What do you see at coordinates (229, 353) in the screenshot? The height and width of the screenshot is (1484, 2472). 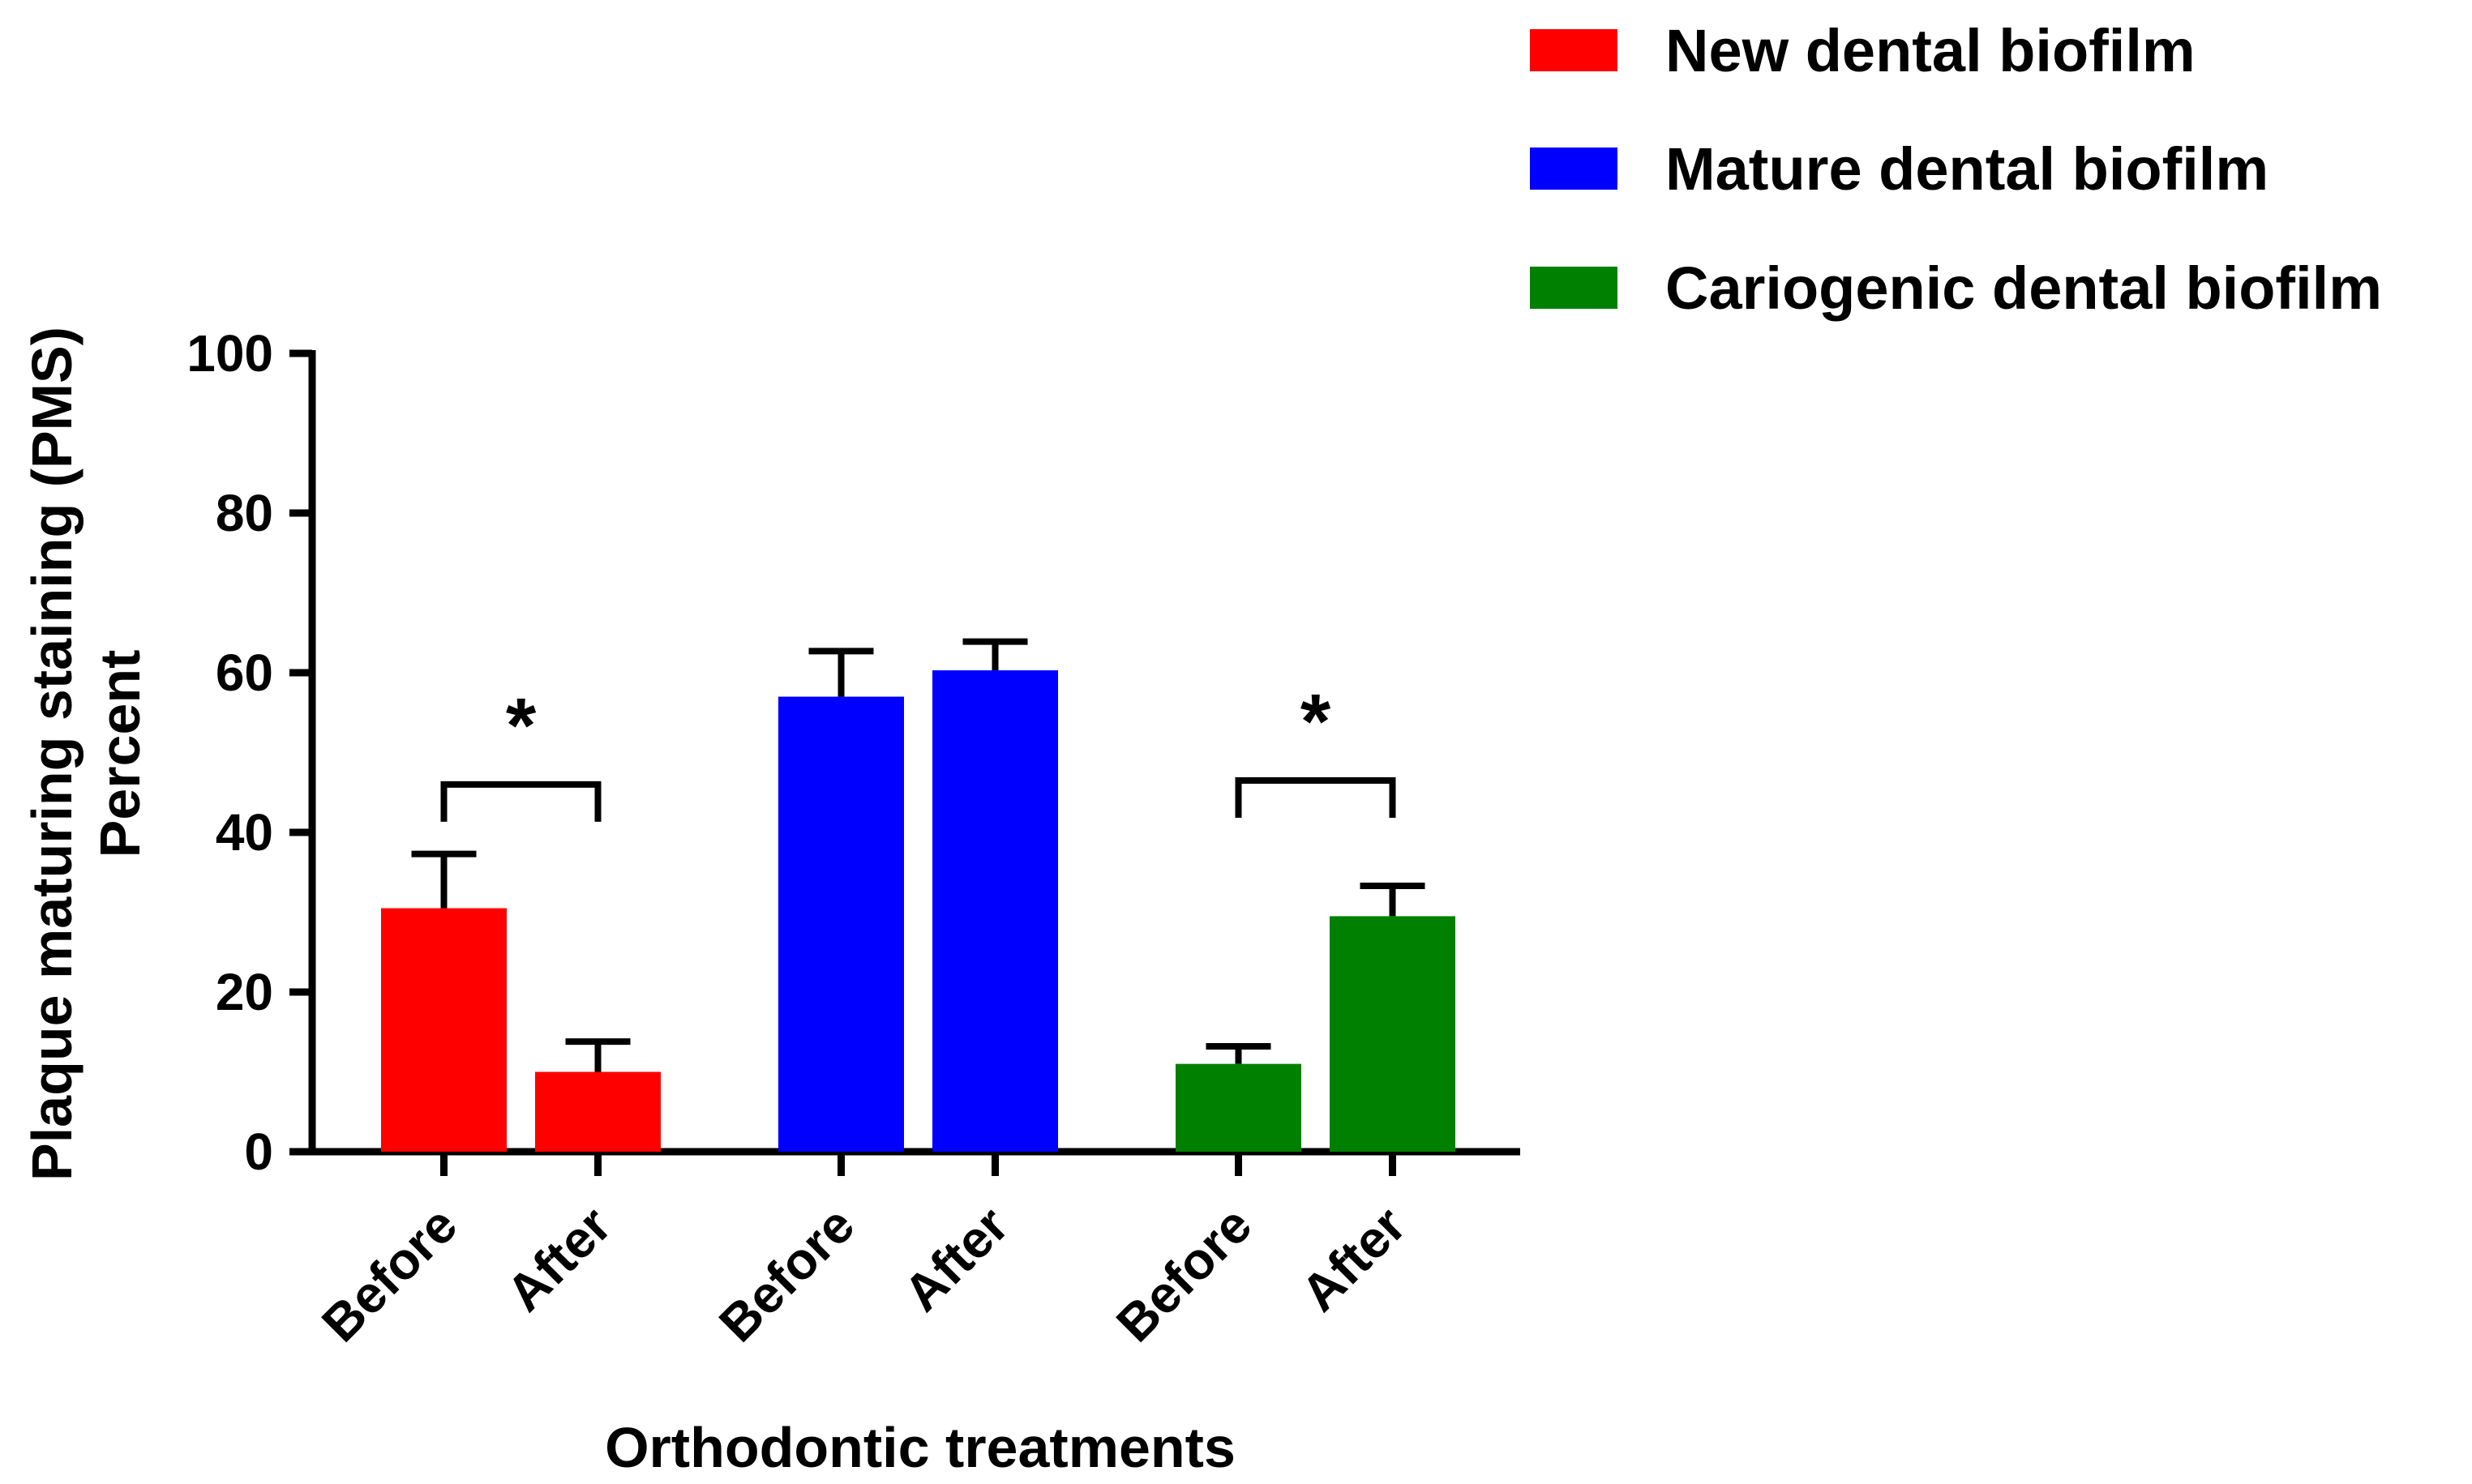 I see `y-tick-label: 100` at bounding box center [229, 353].